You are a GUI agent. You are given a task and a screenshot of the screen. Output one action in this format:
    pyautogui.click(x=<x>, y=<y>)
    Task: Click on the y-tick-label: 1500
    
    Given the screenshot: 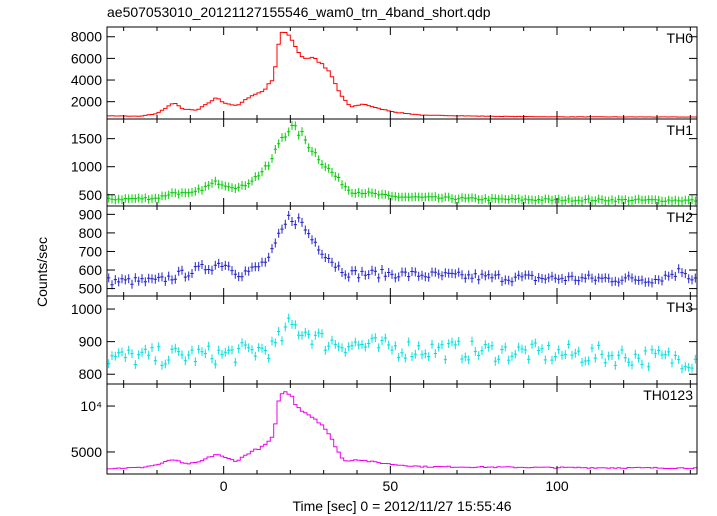 What is the action you would take?
    pyautogui.click(x=86, y=139)
    